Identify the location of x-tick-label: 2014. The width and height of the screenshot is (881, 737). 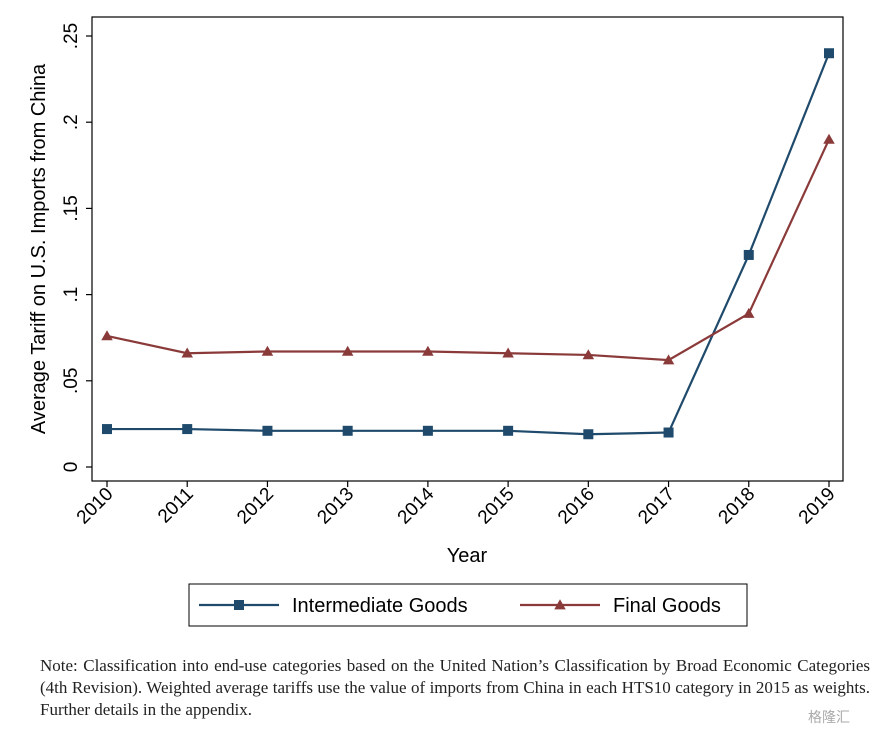
(416, 505).